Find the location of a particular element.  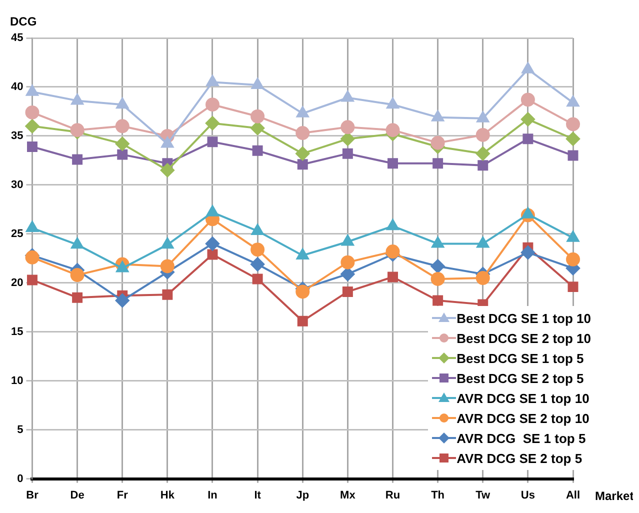

x-tick-label: It is located at coordinates (258, 495).